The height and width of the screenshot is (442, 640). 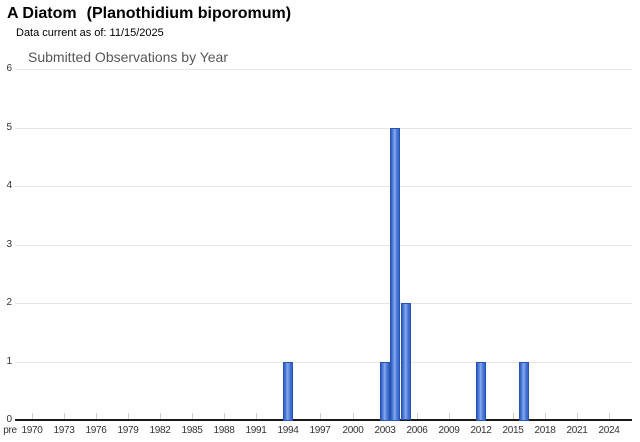 What do you see at coordinates (320, 430) in the screenshot?
I see `x-axis-label-1997: 1997` at bounding box center [320, 430].